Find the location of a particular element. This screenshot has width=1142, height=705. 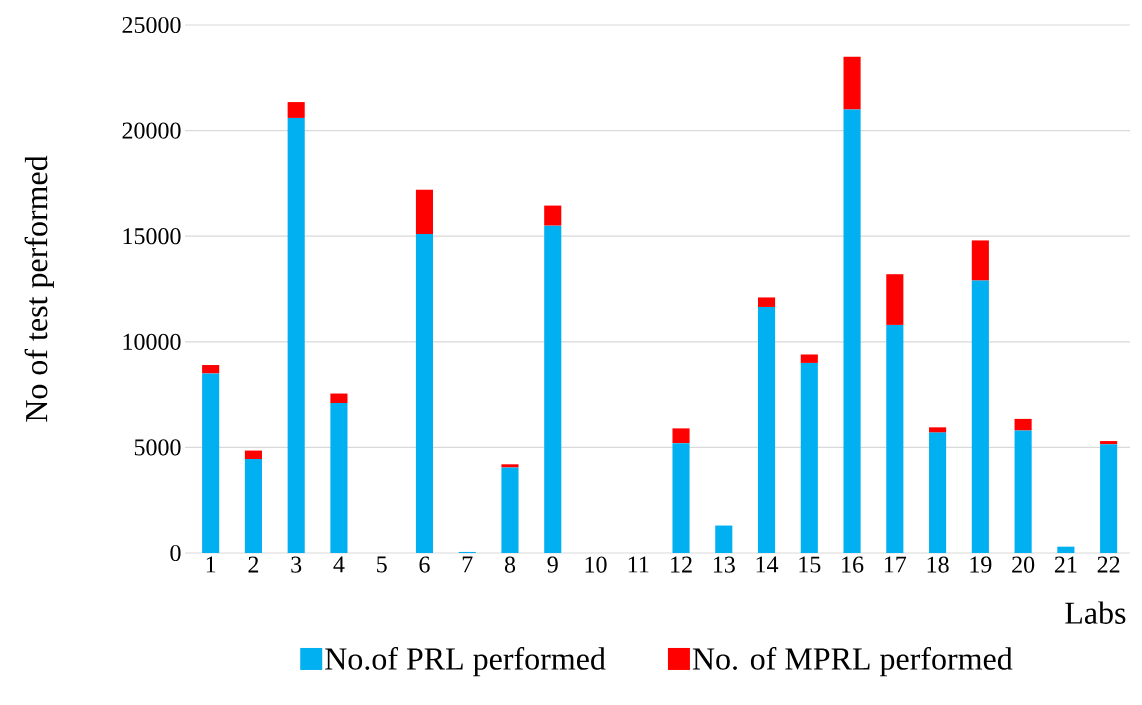

x-tick-label: 4 is located at coordinates (339, 564).